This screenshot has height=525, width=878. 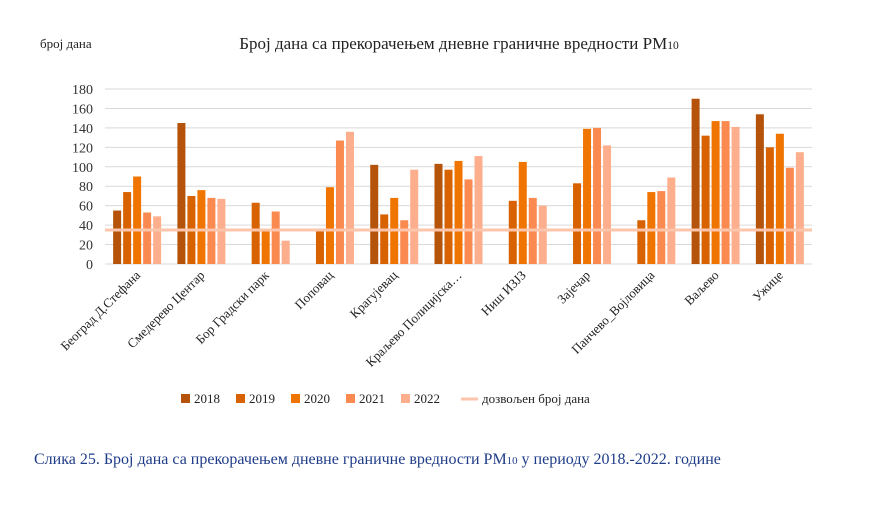 I want to click on y-tick-label: 0, so click(x=89, y=265).